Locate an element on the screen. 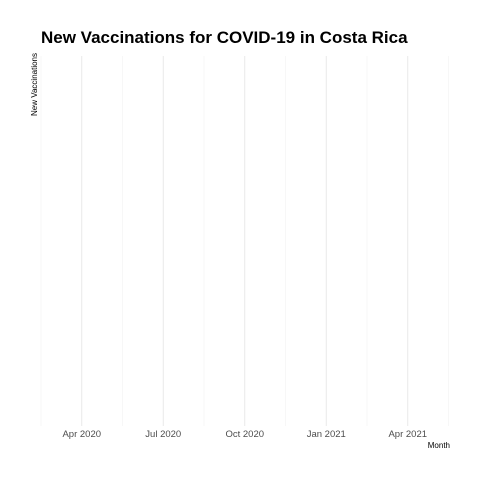 This screenshot has height=480, width=480. x-tick-label: Jan 2021 is located at coordinates (326, 434).